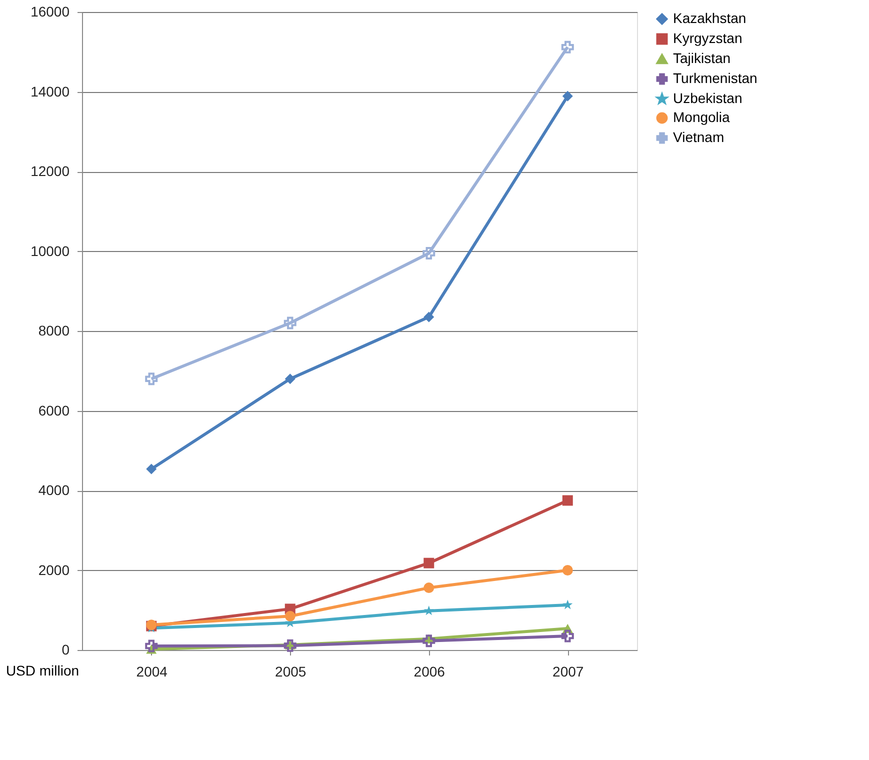 The height and width of the screenshot is (760, 869). What do you see at coordinates (54, 490) in the screenshot?
I see `y-tick-label: 4000` at bounding box center [54, 490].